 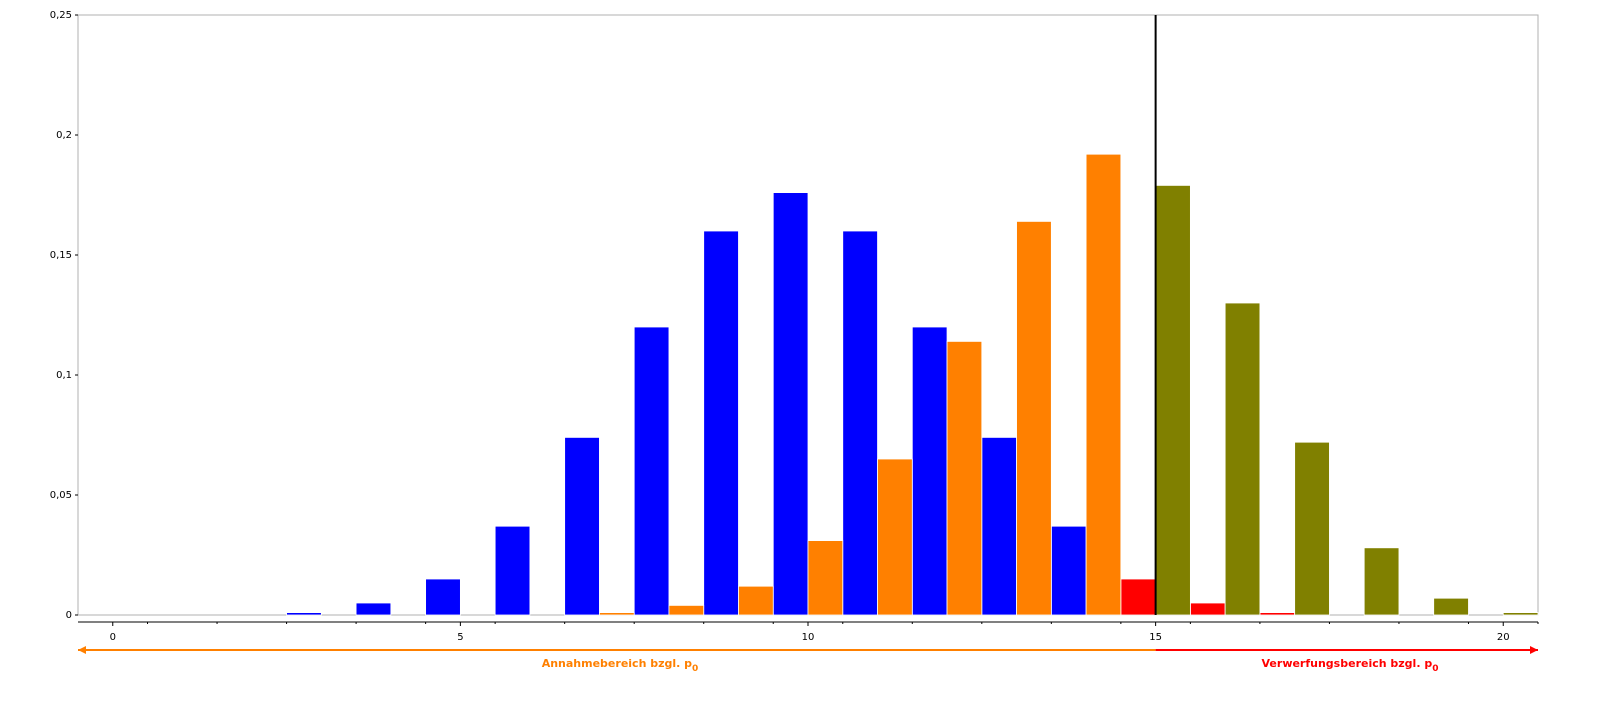 I want to click on region-text: Annahmebereich bzgl. p, so click(x=617, y=663).